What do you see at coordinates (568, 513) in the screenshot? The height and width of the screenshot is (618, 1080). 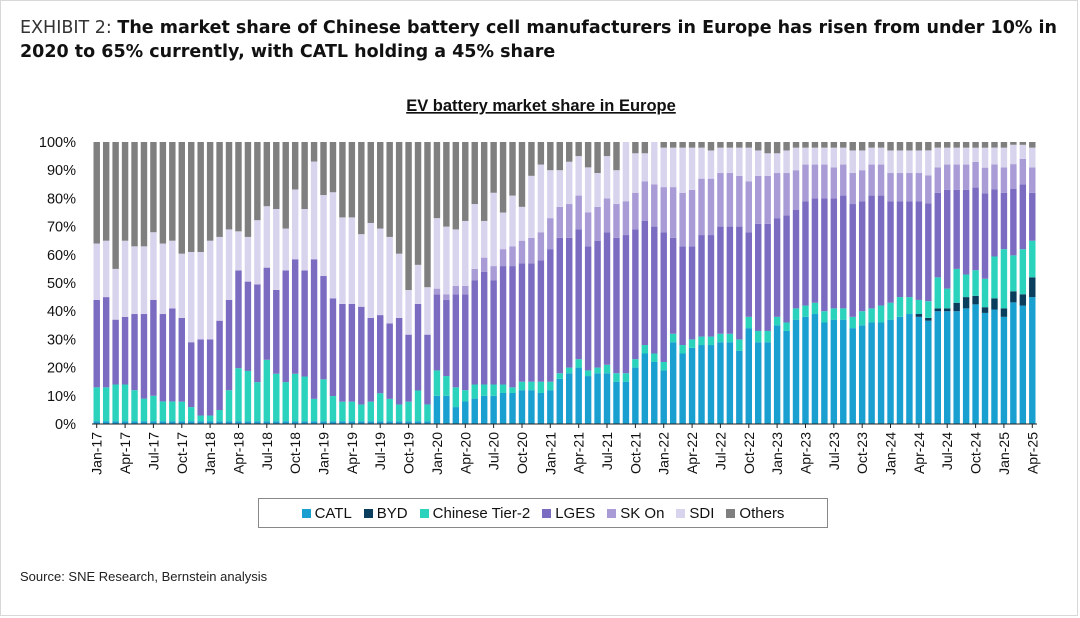 I see `legend-item-lges: LGES` at bounding box center [568, 513].